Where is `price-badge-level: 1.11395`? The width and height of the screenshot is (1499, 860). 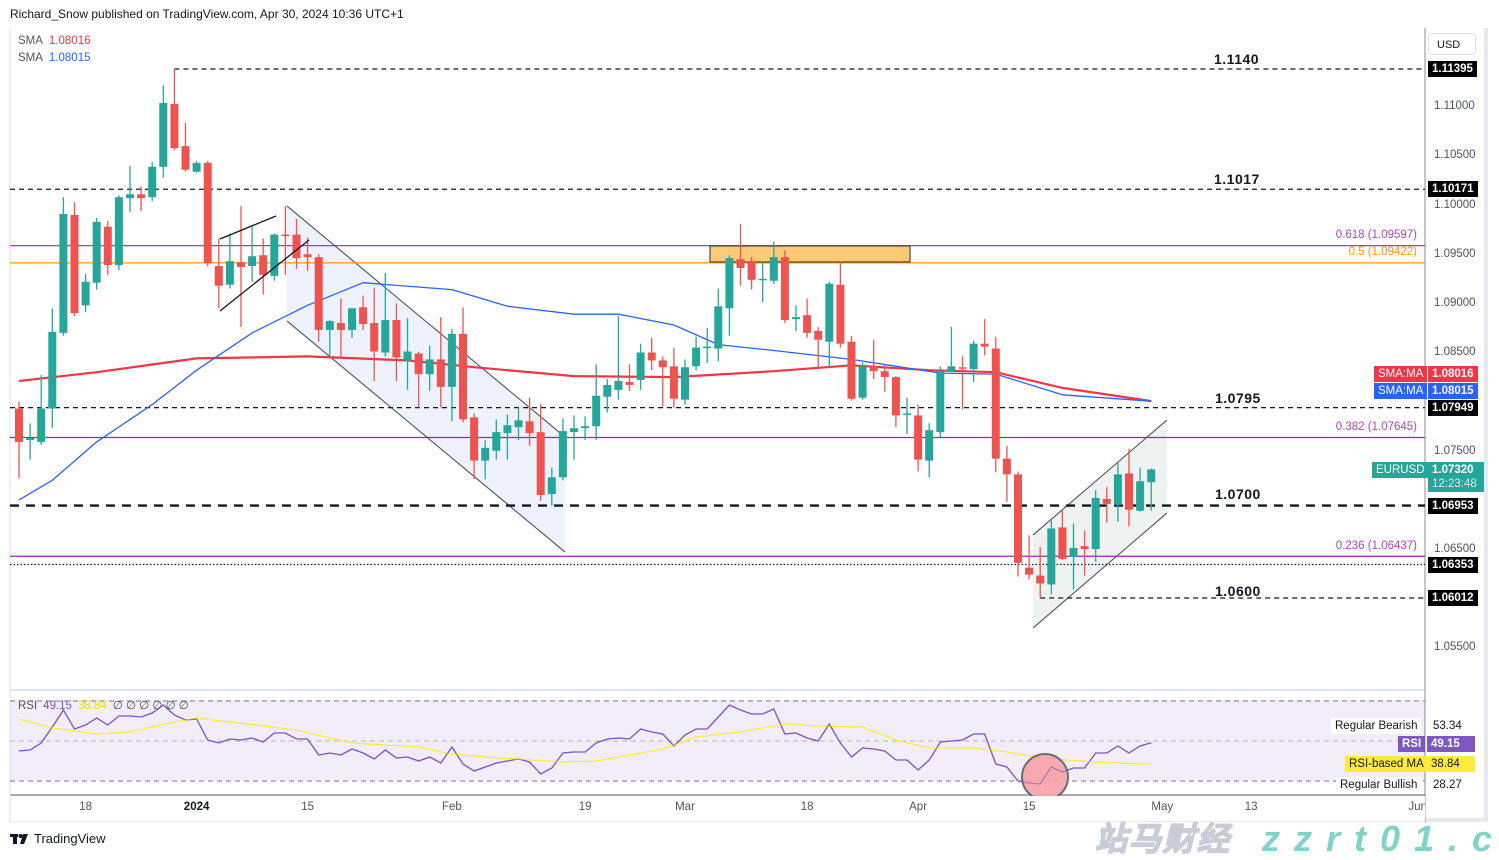
price-badge-level: 1.11395 is located at coordinates (1452, 69).